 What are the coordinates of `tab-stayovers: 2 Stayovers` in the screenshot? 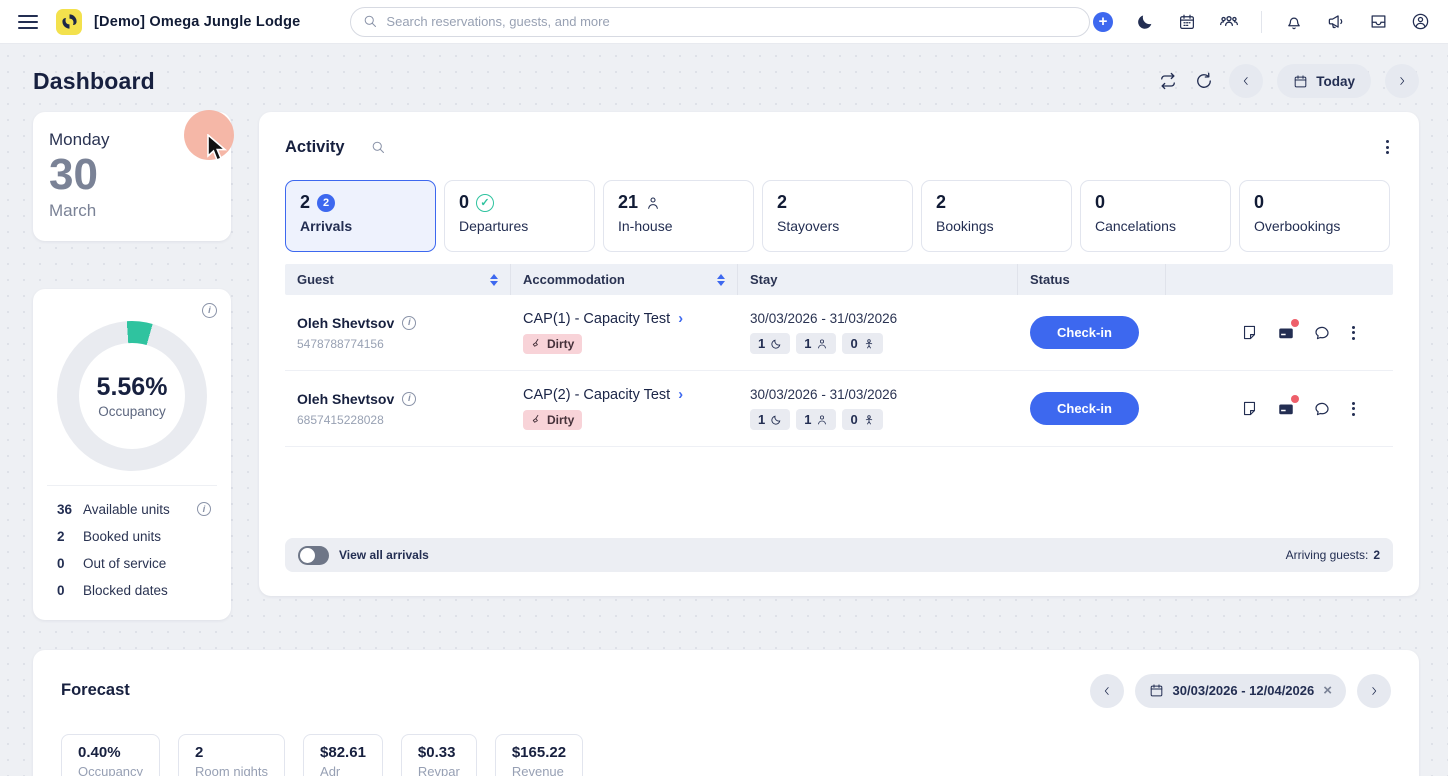 It's located at (837, 216).